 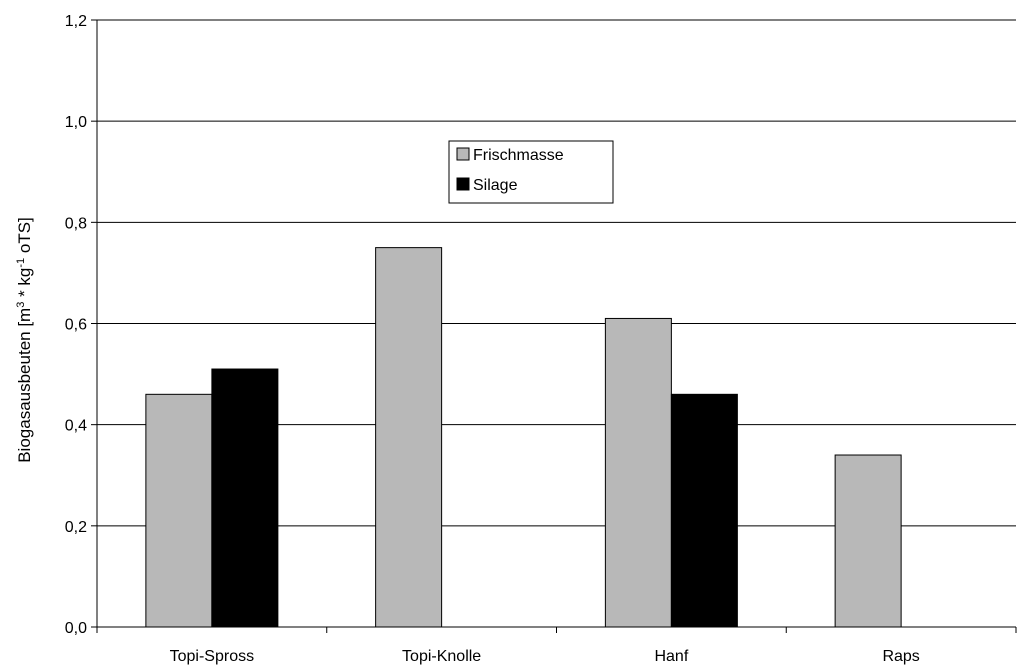 What do you see at coordinates (518, 155) in the screenshot?
I see `legend-label-frischmasse: Frischmasse` at bounding box center [518, 155].